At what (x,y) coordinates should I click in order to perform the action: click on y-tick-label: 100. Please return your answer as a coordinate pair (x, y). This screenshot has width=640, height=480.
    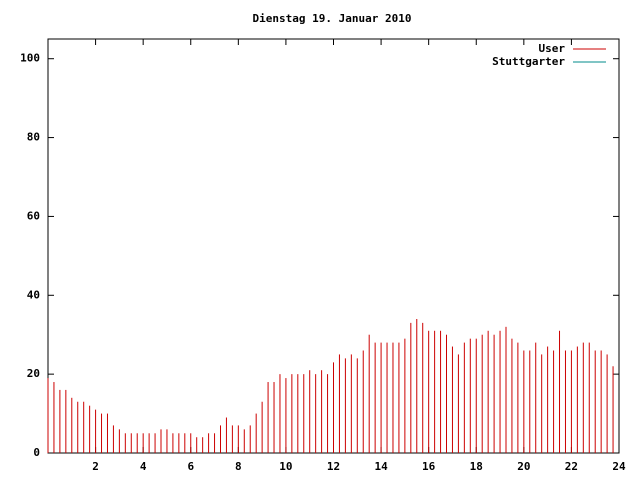
    Looking at the image, I should click on (30, 58).